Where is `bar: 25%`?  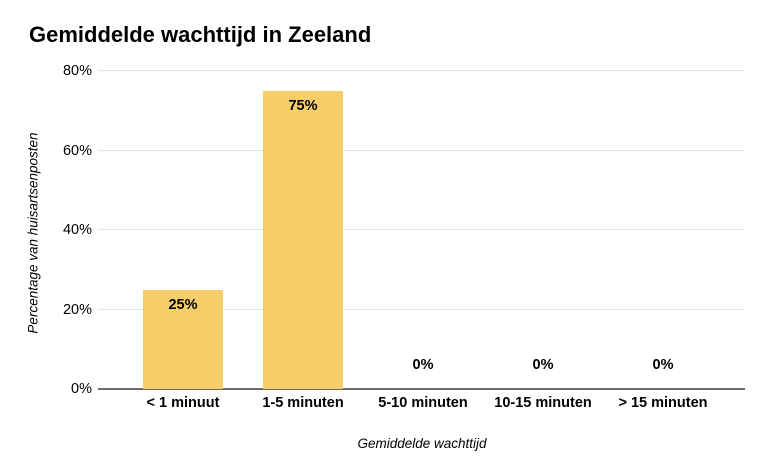 bar: 25% is located at coordinates (183, 339).